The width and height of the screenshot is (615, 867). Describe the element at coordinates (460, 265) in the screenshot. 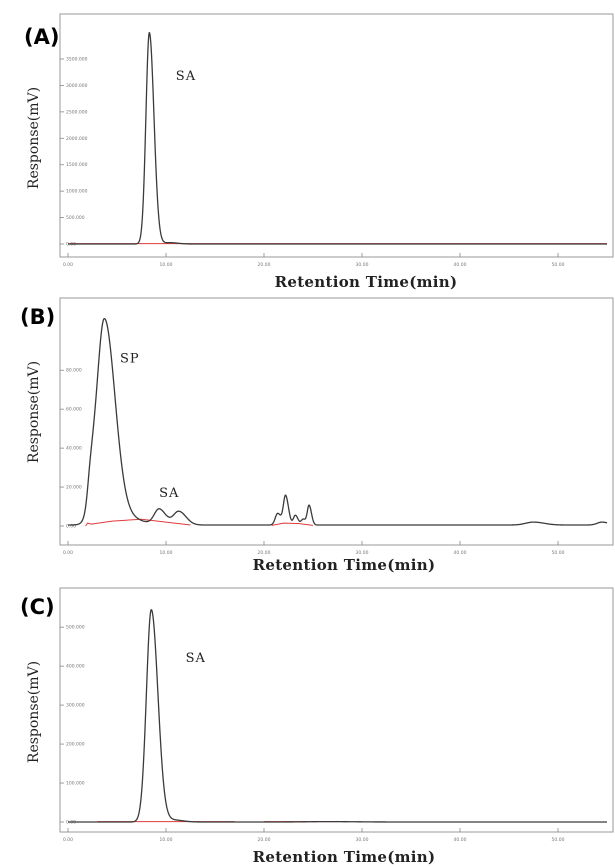

I see `panel-a-x-tick-label: 40.00` at that location.